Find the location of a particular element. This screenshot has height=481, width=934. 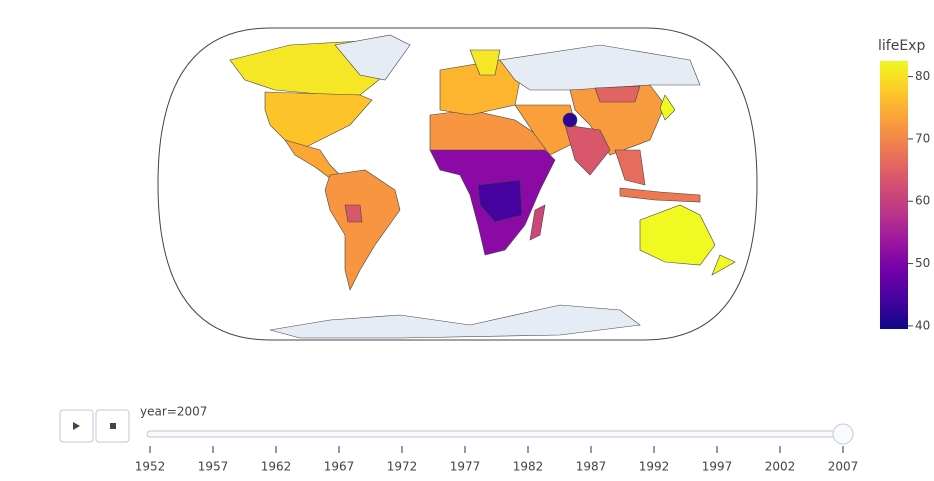

slider-label: year=2007 is located at coordinates (173, 412).